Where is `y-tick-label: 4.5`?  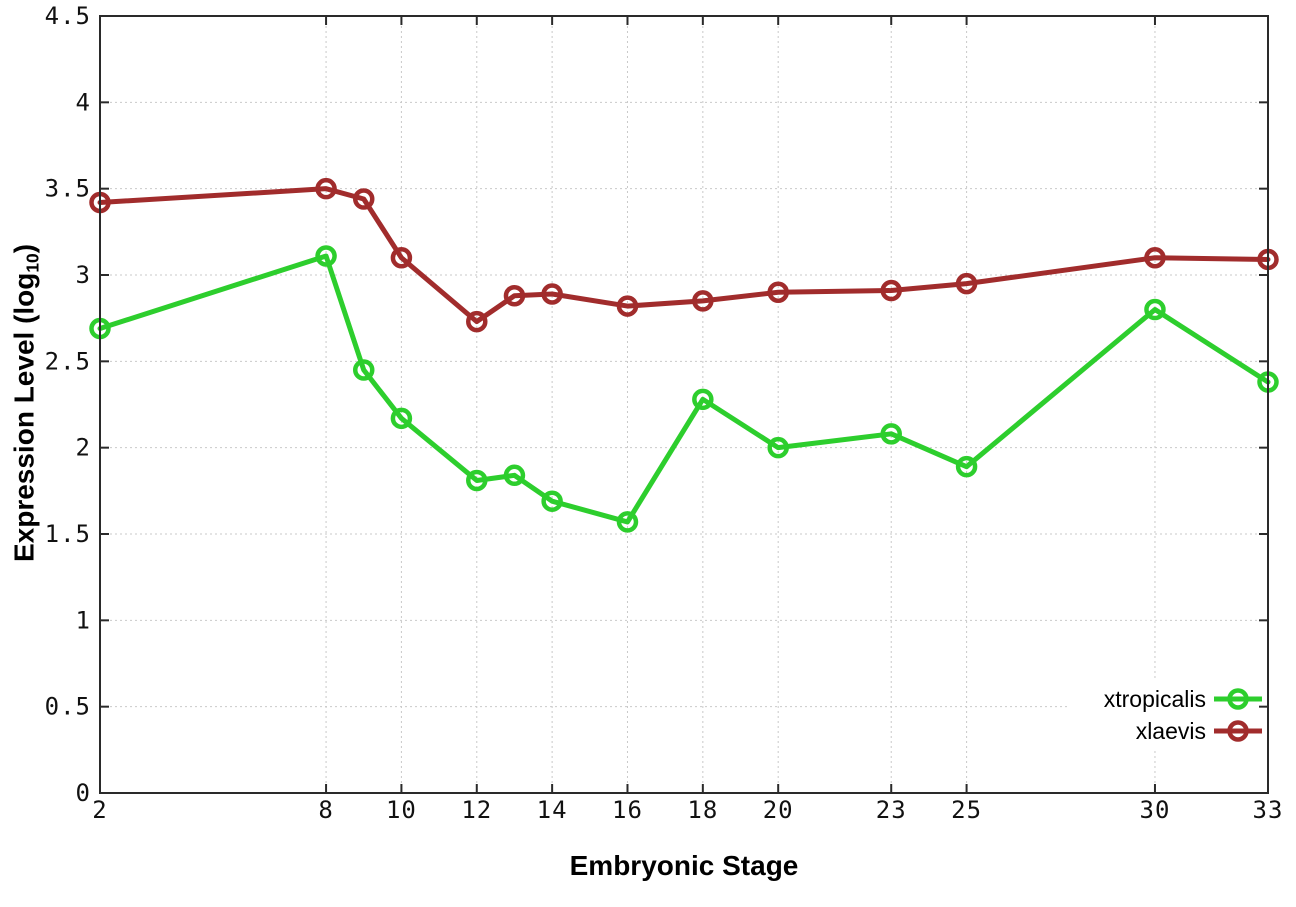 y-tick-label: 4.5 is located at coordinates (68, 16).